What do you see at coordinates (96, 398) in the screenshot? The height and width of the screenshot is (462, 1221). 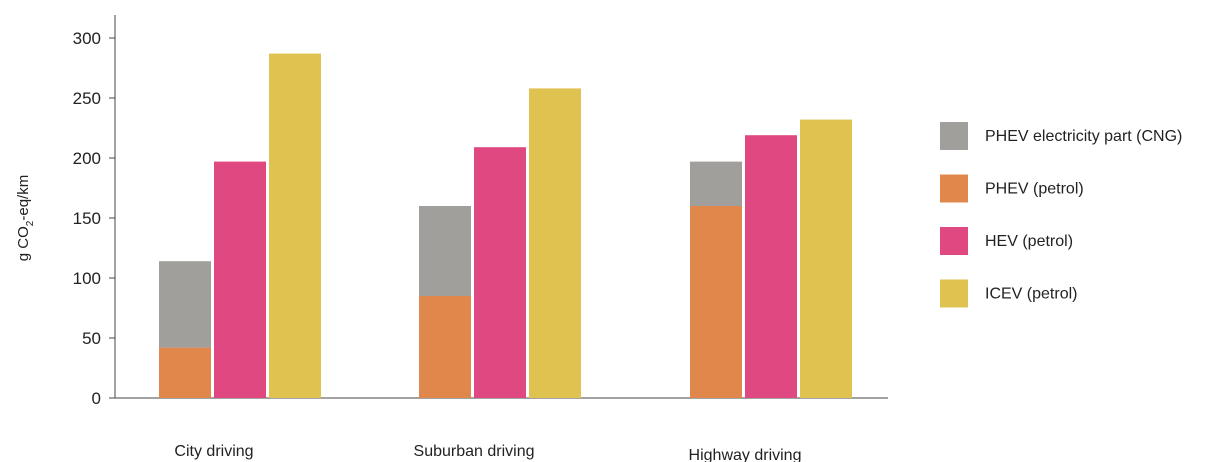 I see `y-tick-label: 0` at bounding box center [96, 398].